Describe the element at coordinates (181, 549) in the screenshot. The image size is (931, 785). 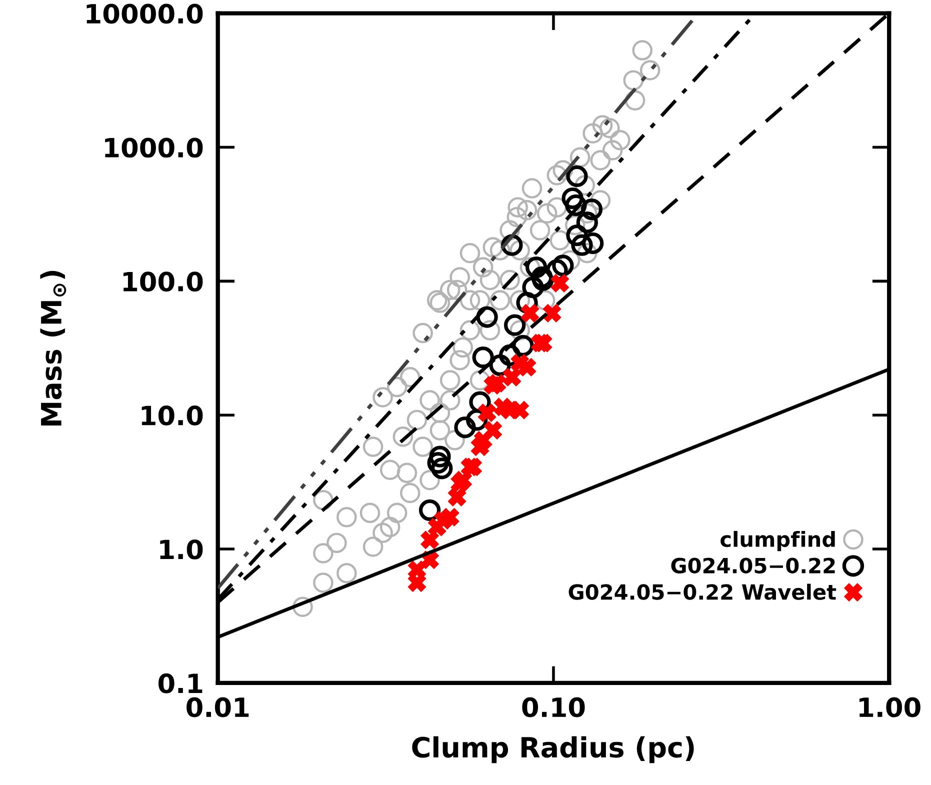
I see `y-tick-label: 1.0` at that location.